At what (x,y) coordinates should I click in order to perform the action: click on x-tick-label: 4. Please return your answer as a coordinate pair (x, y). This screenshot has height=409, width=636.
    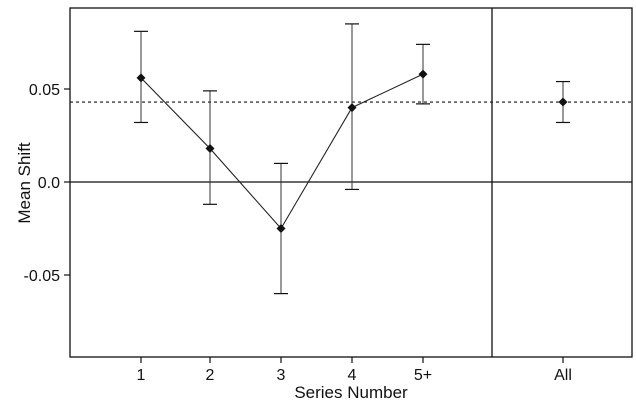
    Looking at the image, I should click on (352, 375).